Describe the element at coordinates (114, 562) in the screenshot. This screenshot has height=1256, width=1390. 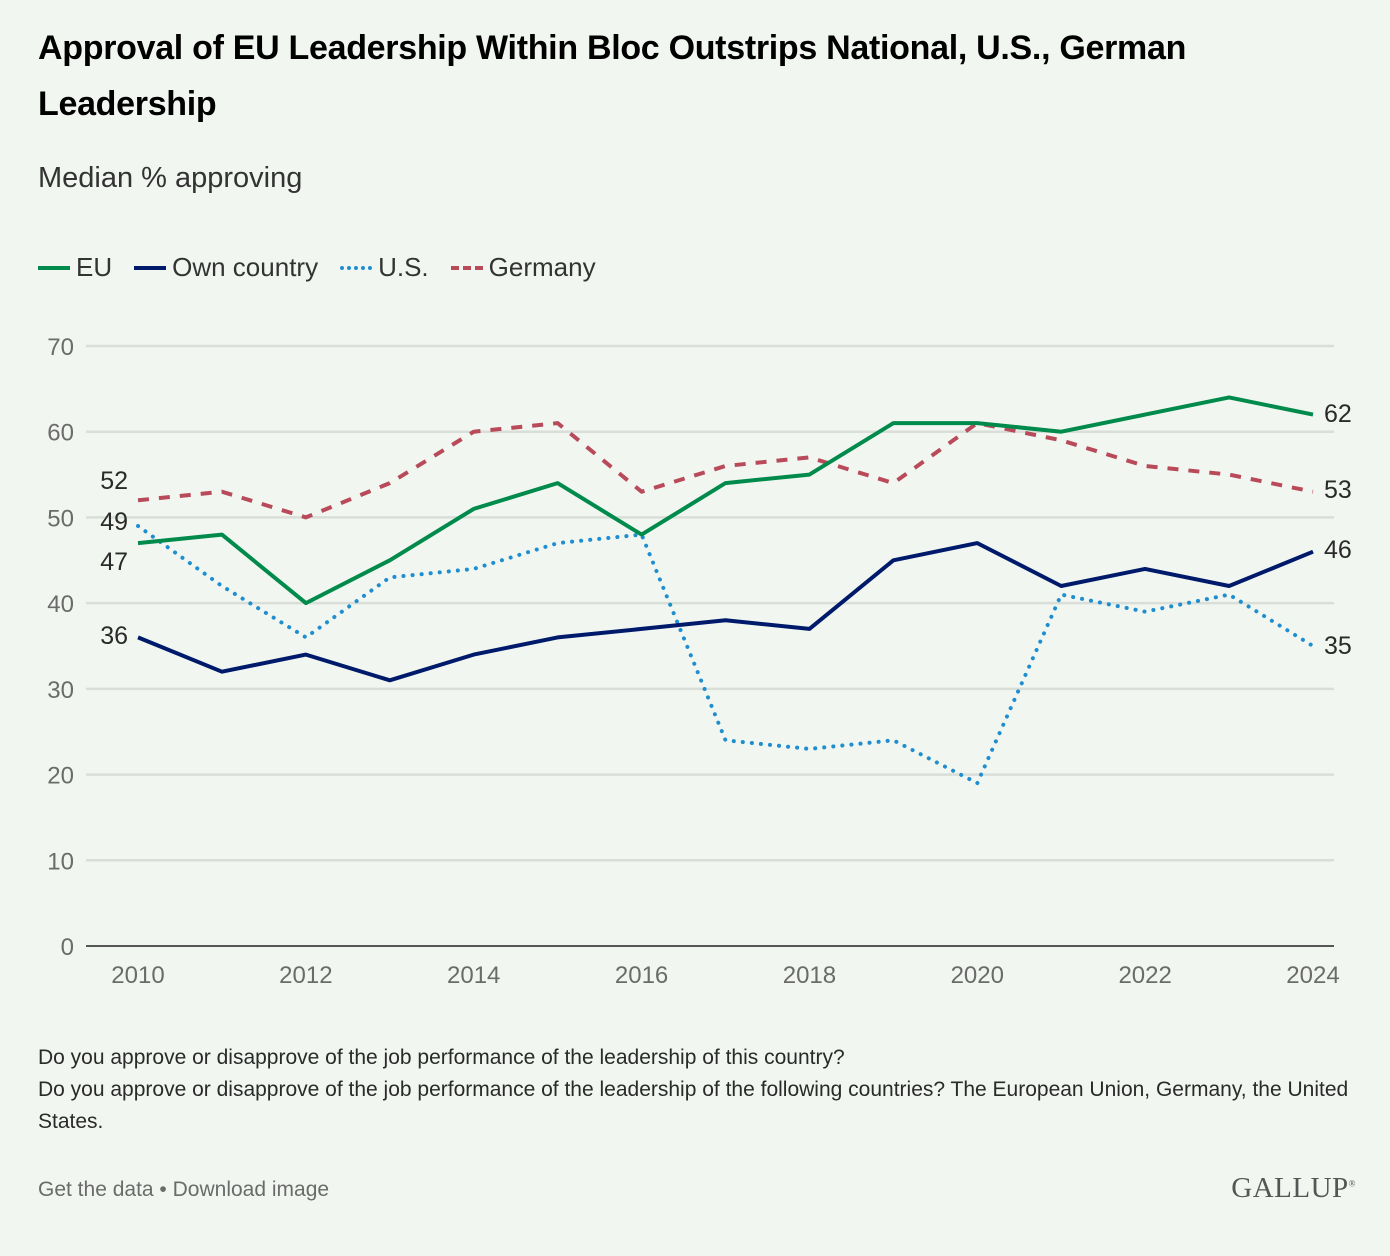
I see `start-label-eu: 47` at that location.